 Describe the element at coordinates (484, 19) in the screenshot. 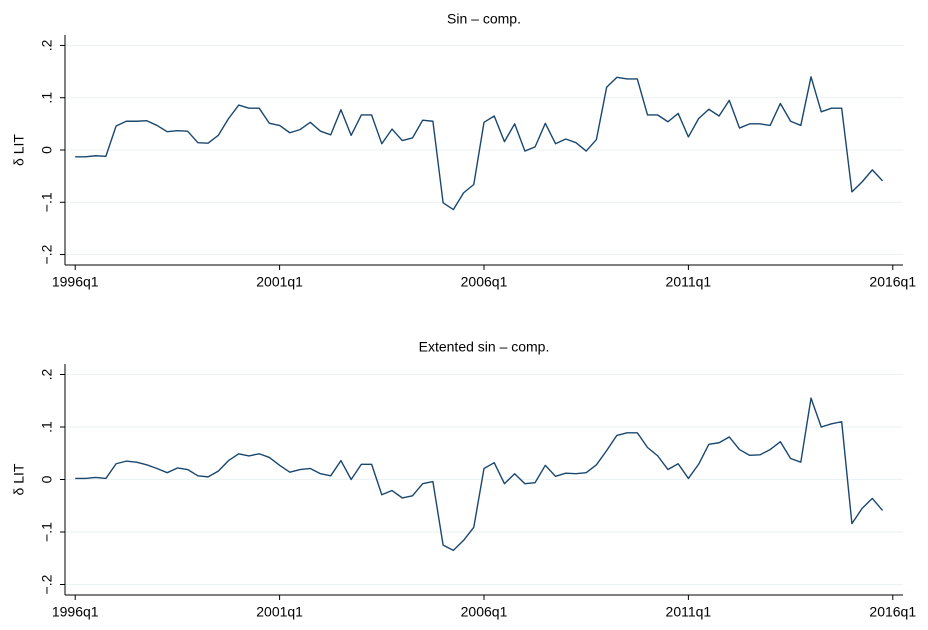

I see `chart-title: Sin – comp.` at that location.